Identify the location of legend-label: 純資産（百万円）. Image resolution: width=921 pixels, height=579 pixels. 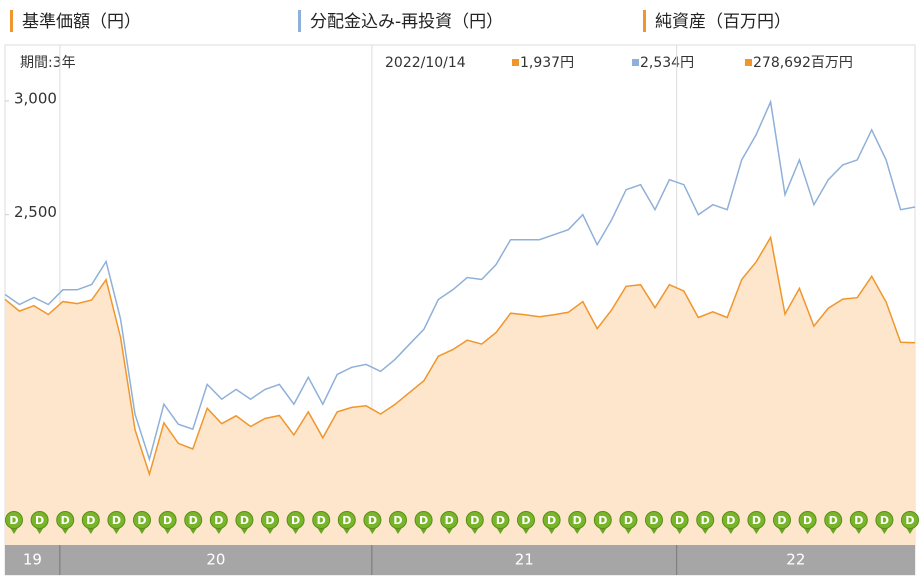
(723, 22).